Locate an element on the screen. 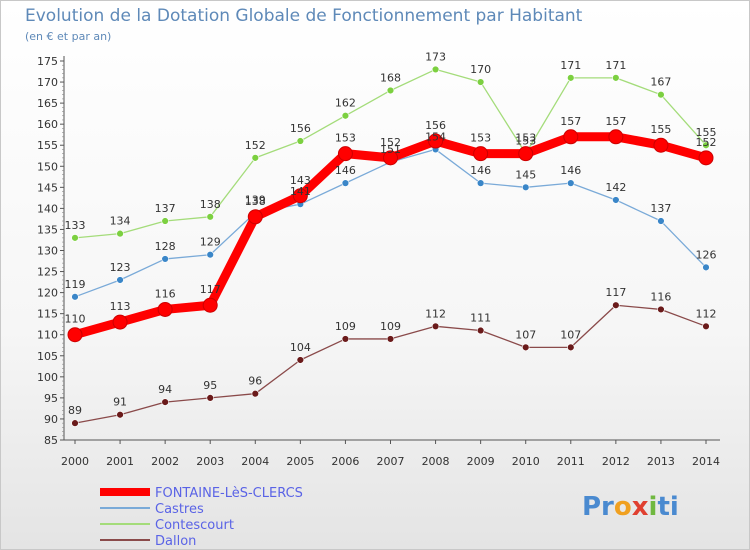 The width and height of the screenshot is (750, 550). data-label: 138 is located at coordinates (210, 204).